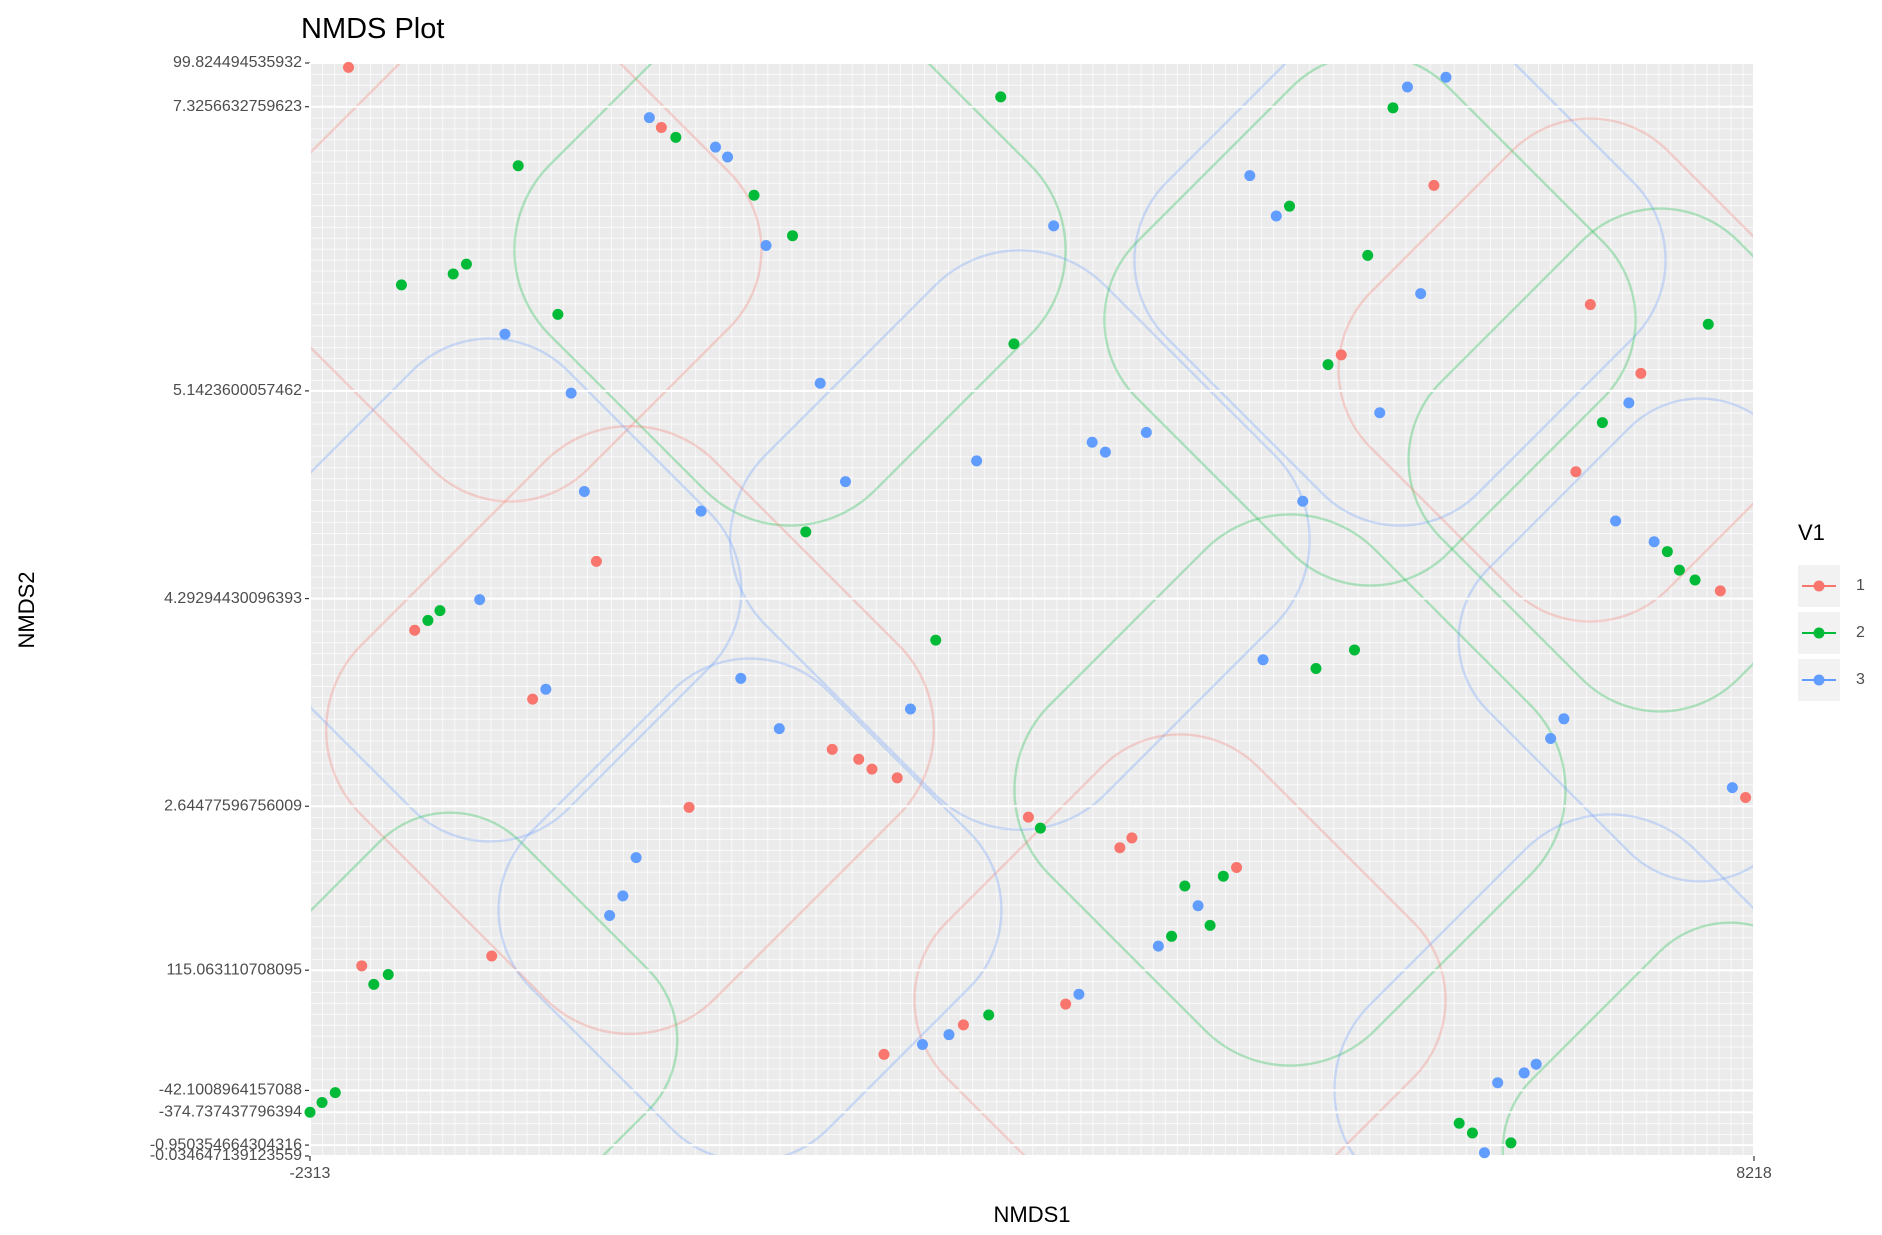  I want to click on legend-label: 1, so click(1860, 585).